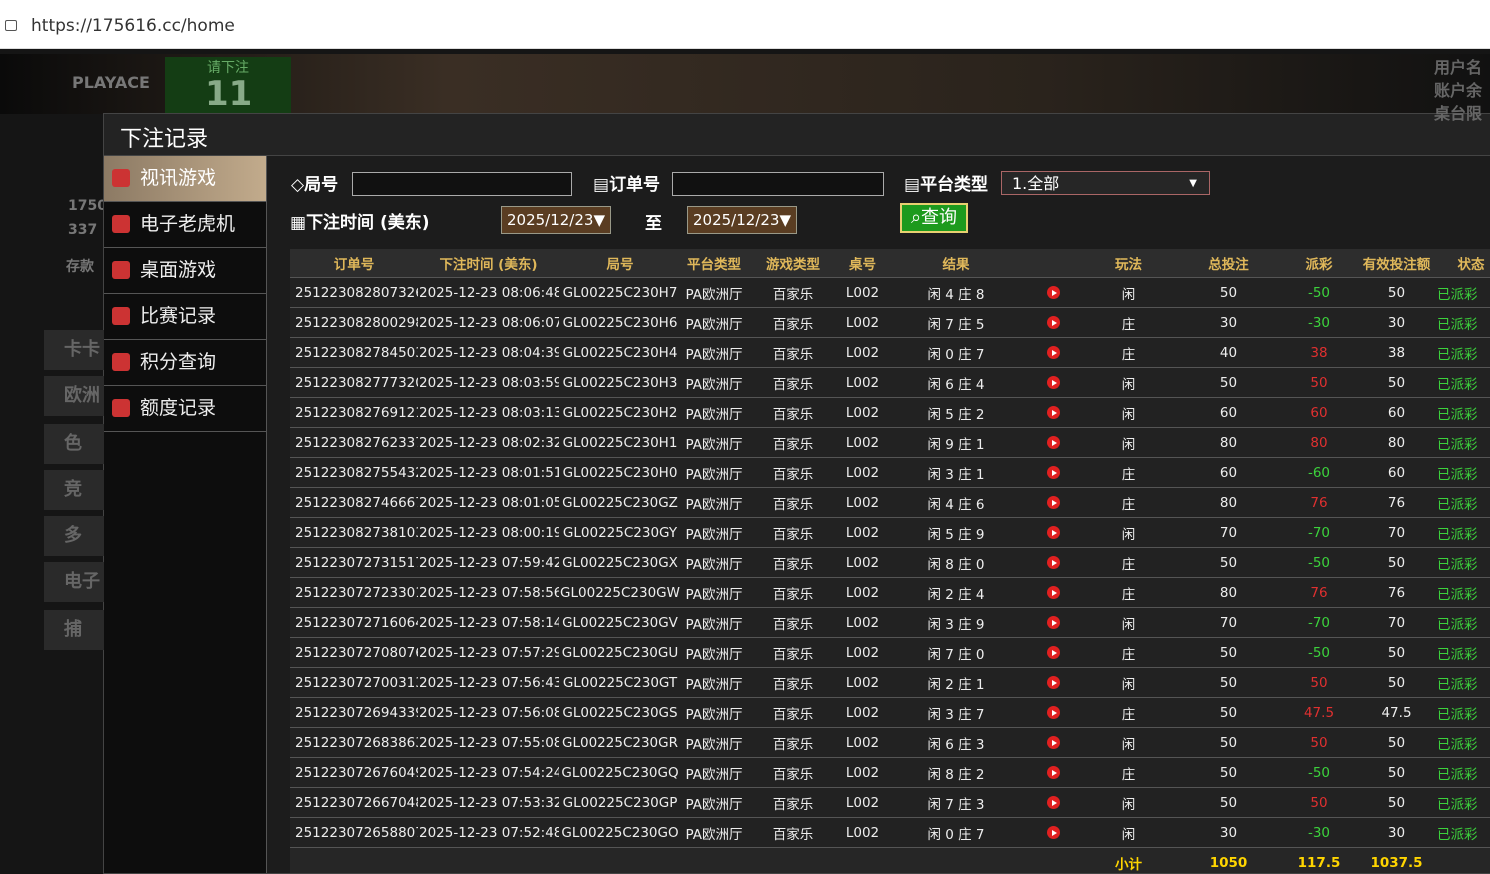 The image size is (1490, 874). I want to click on round-input, so click(462, 184).